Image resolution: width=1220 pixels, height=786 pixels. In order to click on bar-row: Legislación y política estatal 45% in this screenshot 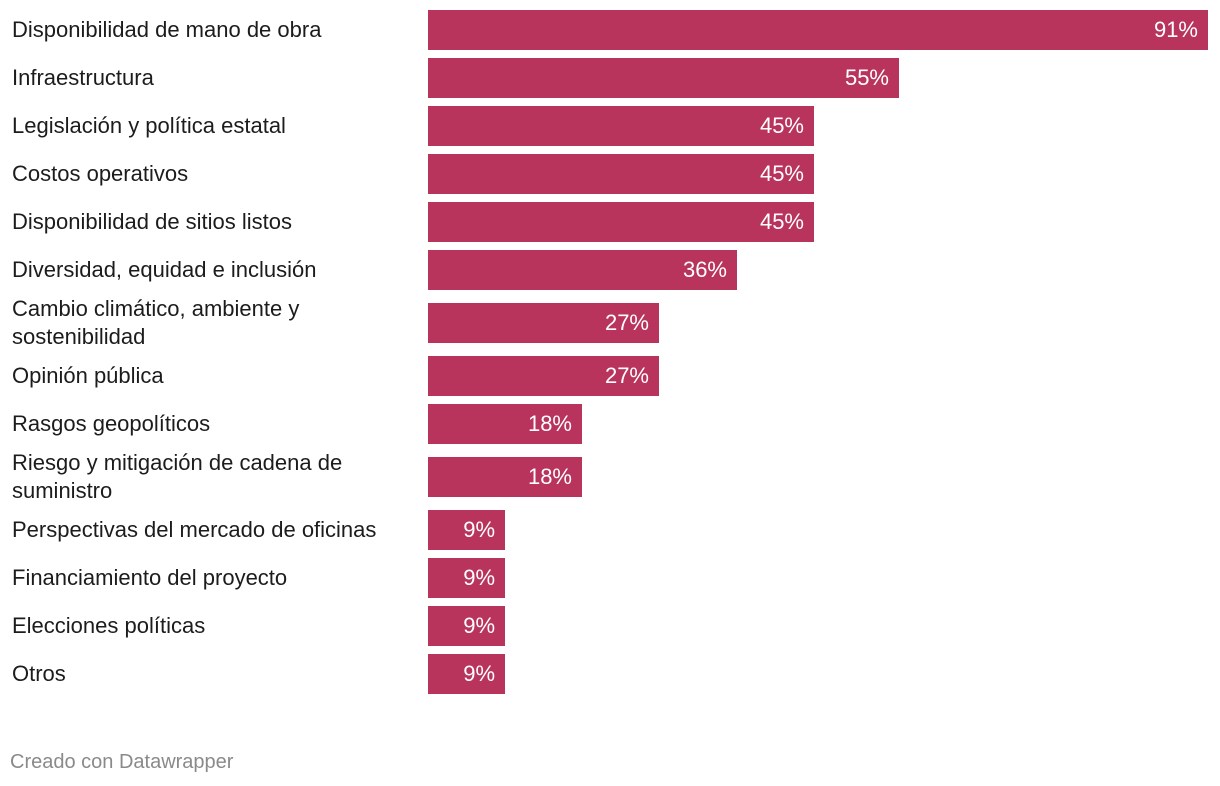, I will do `click(610, 126)`.